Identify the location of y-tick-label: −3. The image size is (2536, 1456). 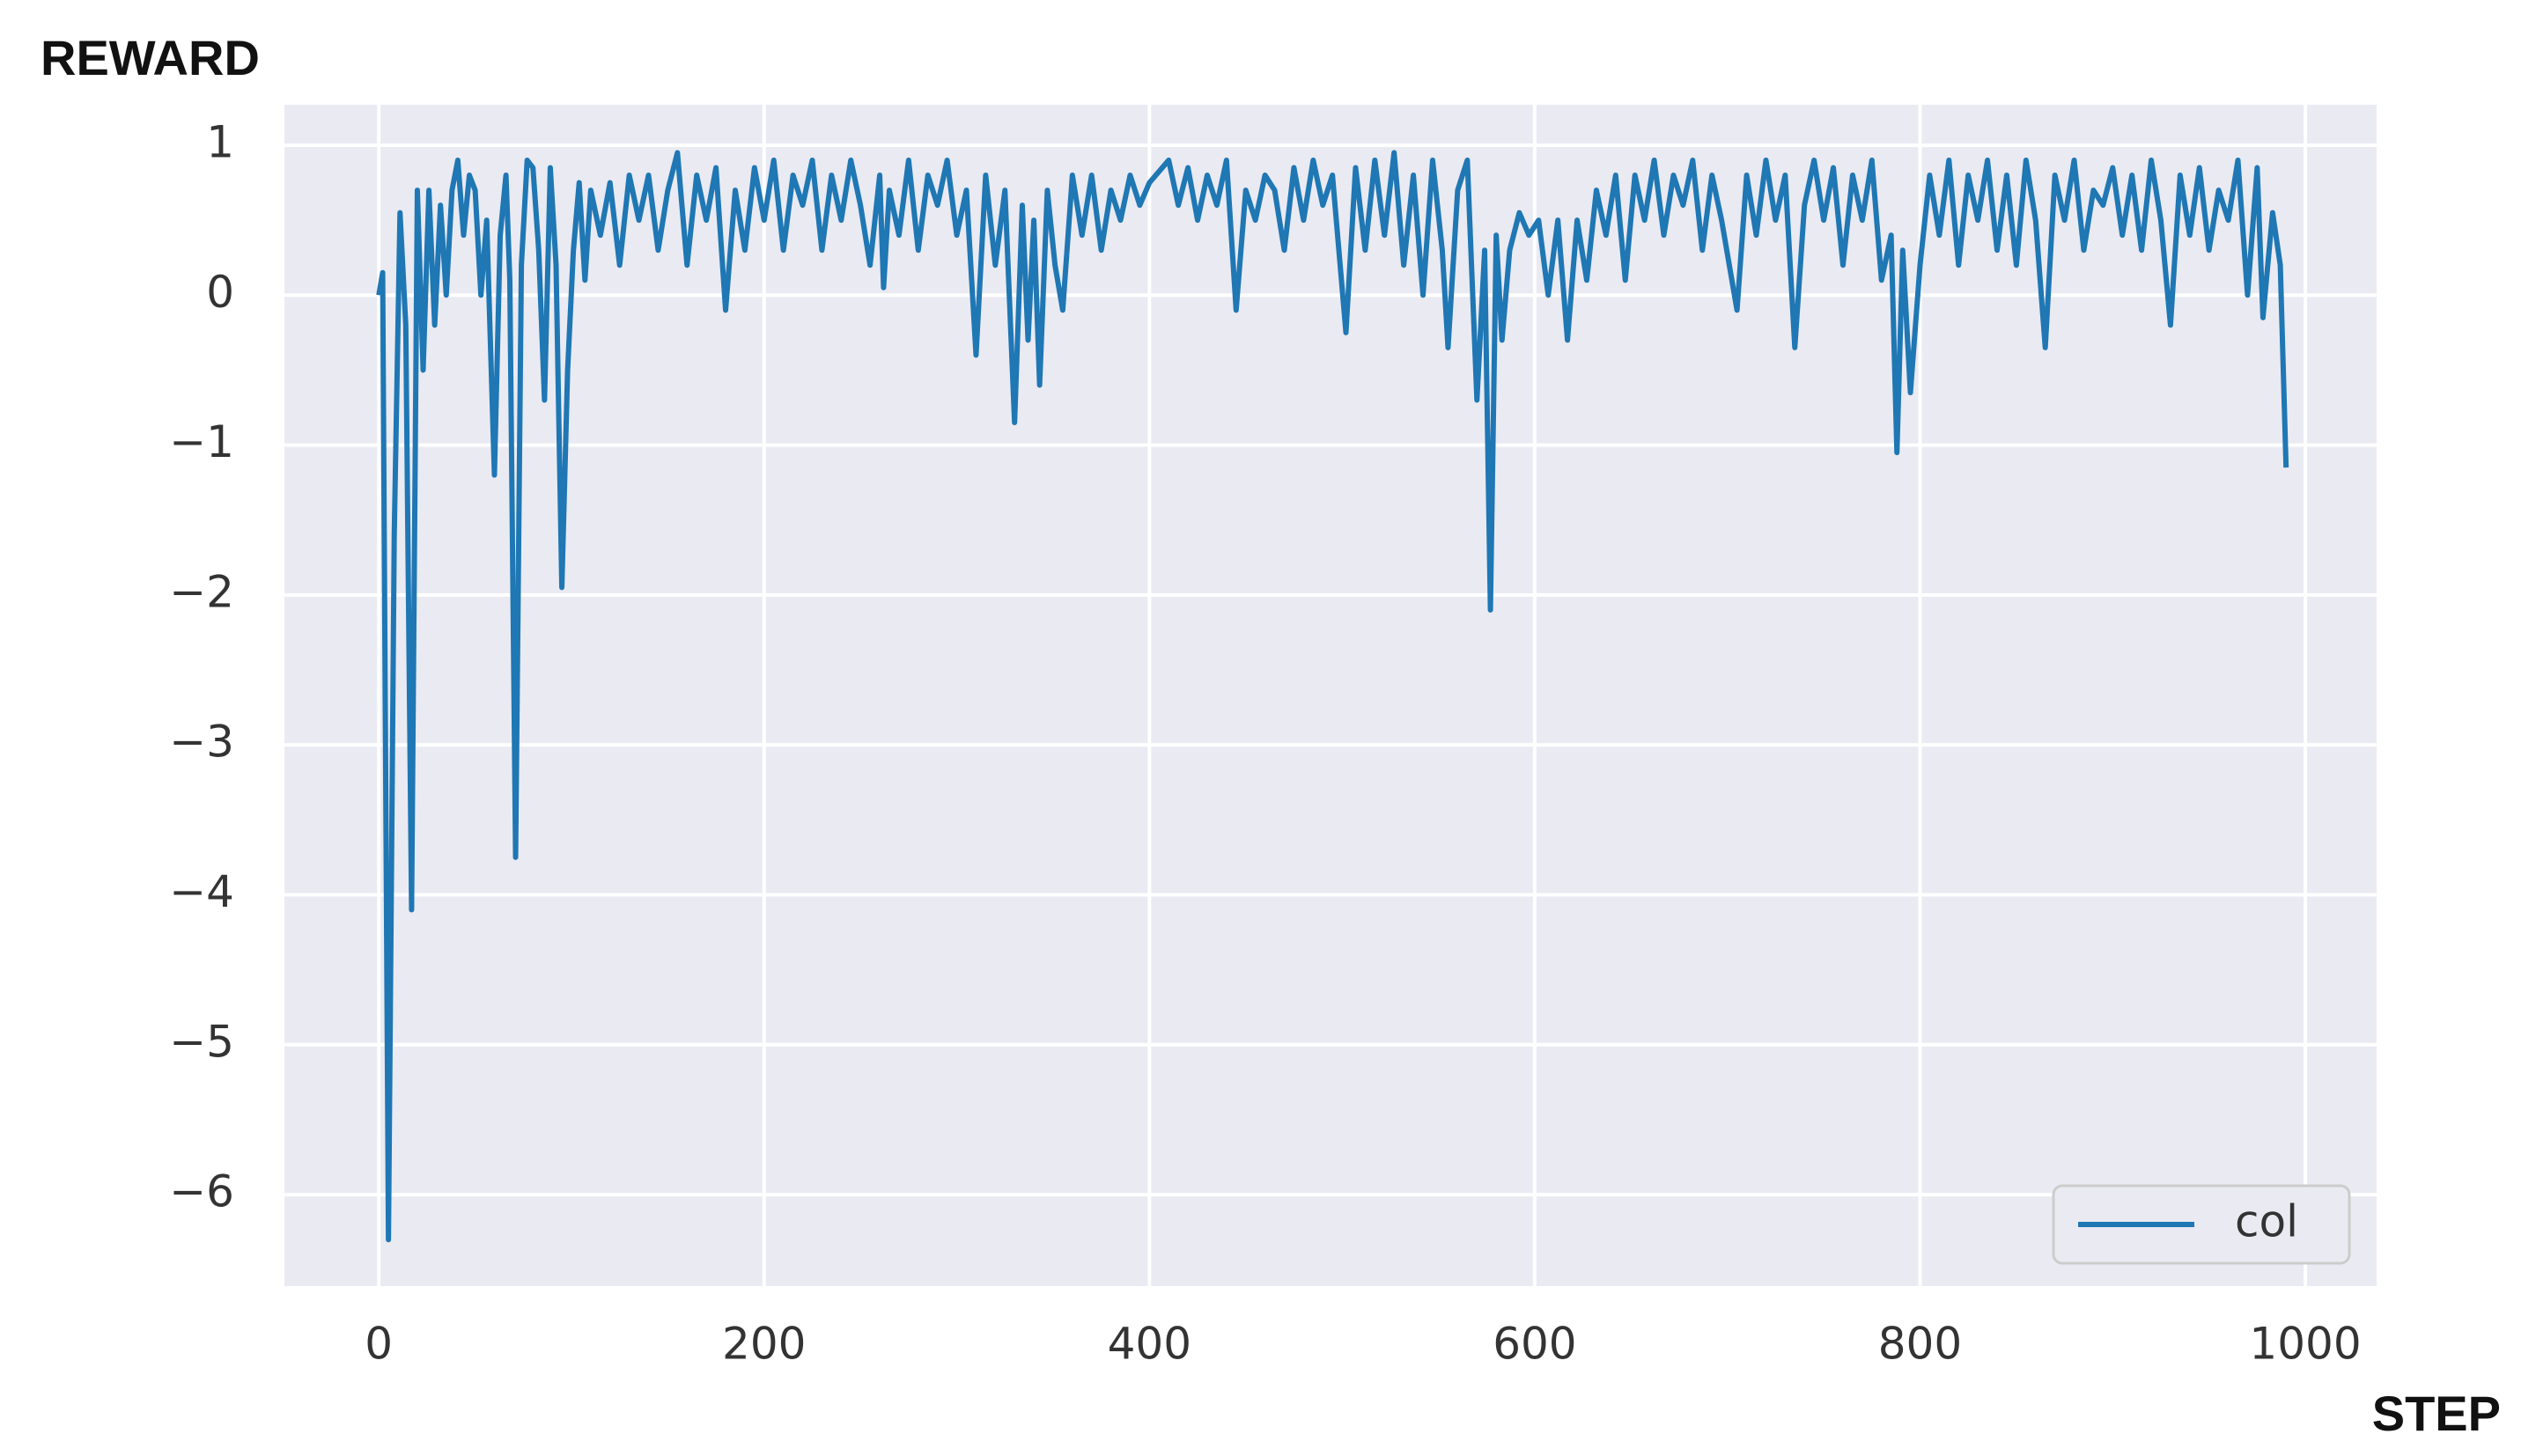
(201, 742).